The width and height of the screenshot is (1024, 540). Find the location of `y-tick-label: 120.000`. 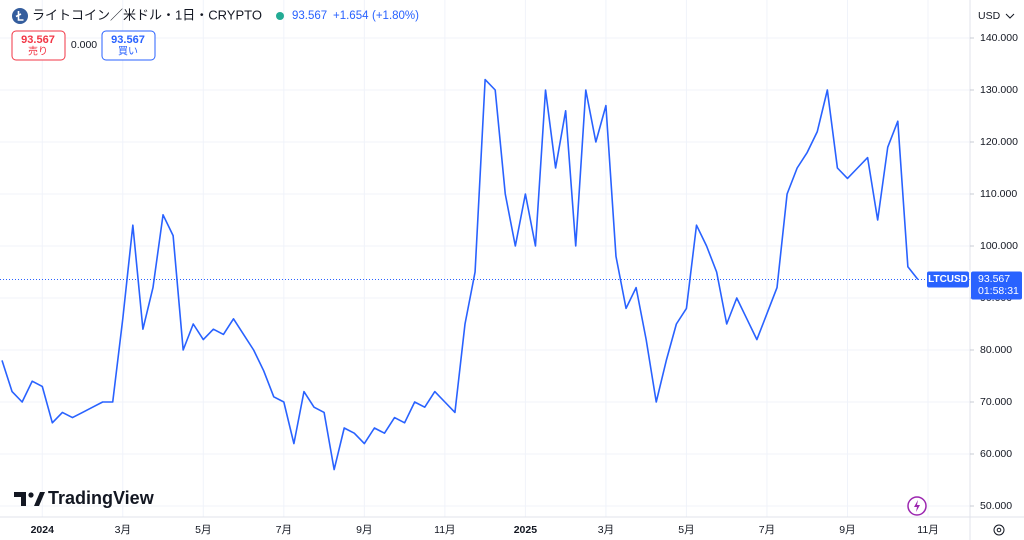

y-tick-label: 120.000 is located at coordinates (999, 142).